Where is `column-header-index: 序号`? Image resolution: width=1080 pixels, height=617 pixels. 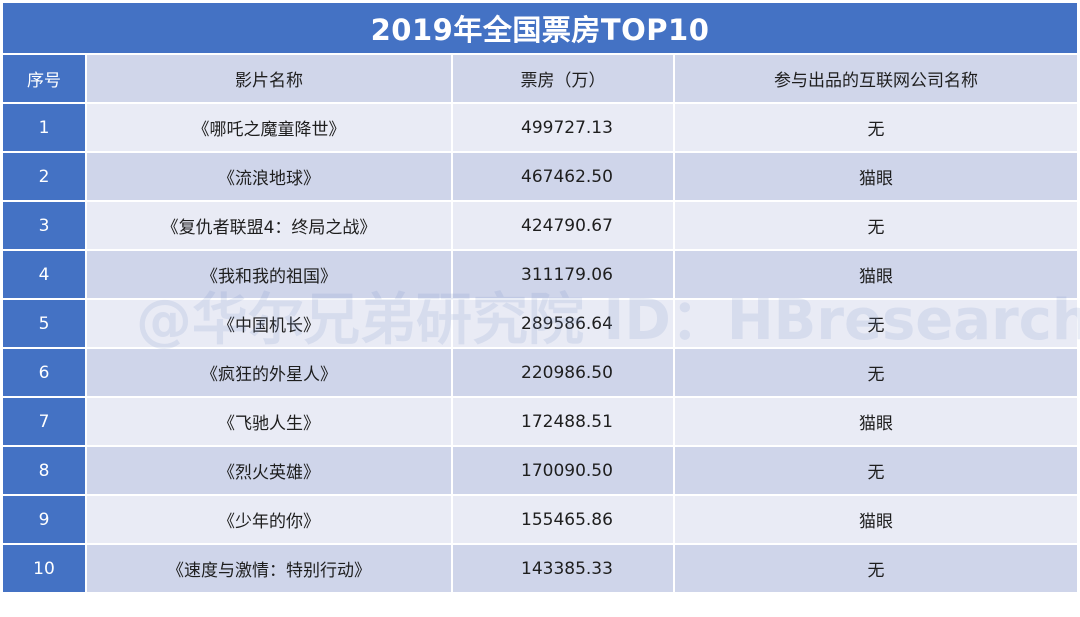
column-header-index: 序号 is located at coordinates (45, 79).